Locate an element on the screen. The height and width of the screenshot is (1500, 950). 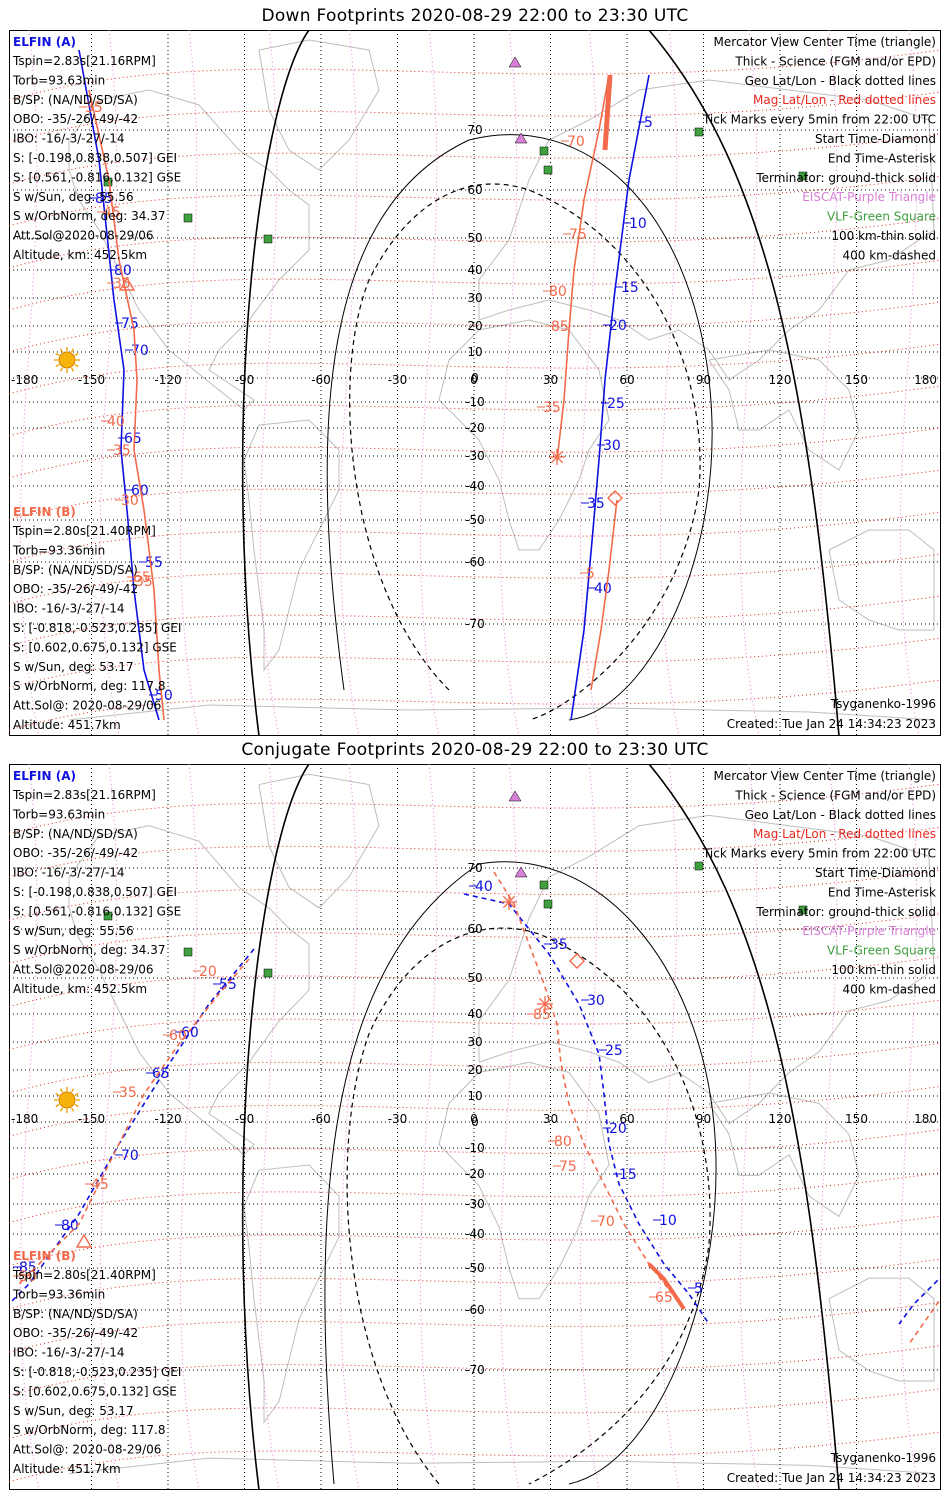
lon-tick-label: -150 is located at coordinates (91, 380).